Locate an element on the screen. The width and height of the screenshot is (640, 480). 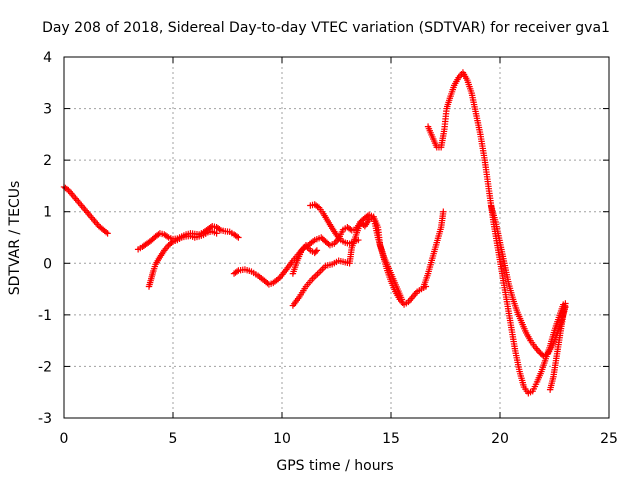
y-axis-label: SDTVAR / TECUs is located at coordinates (15, 238).